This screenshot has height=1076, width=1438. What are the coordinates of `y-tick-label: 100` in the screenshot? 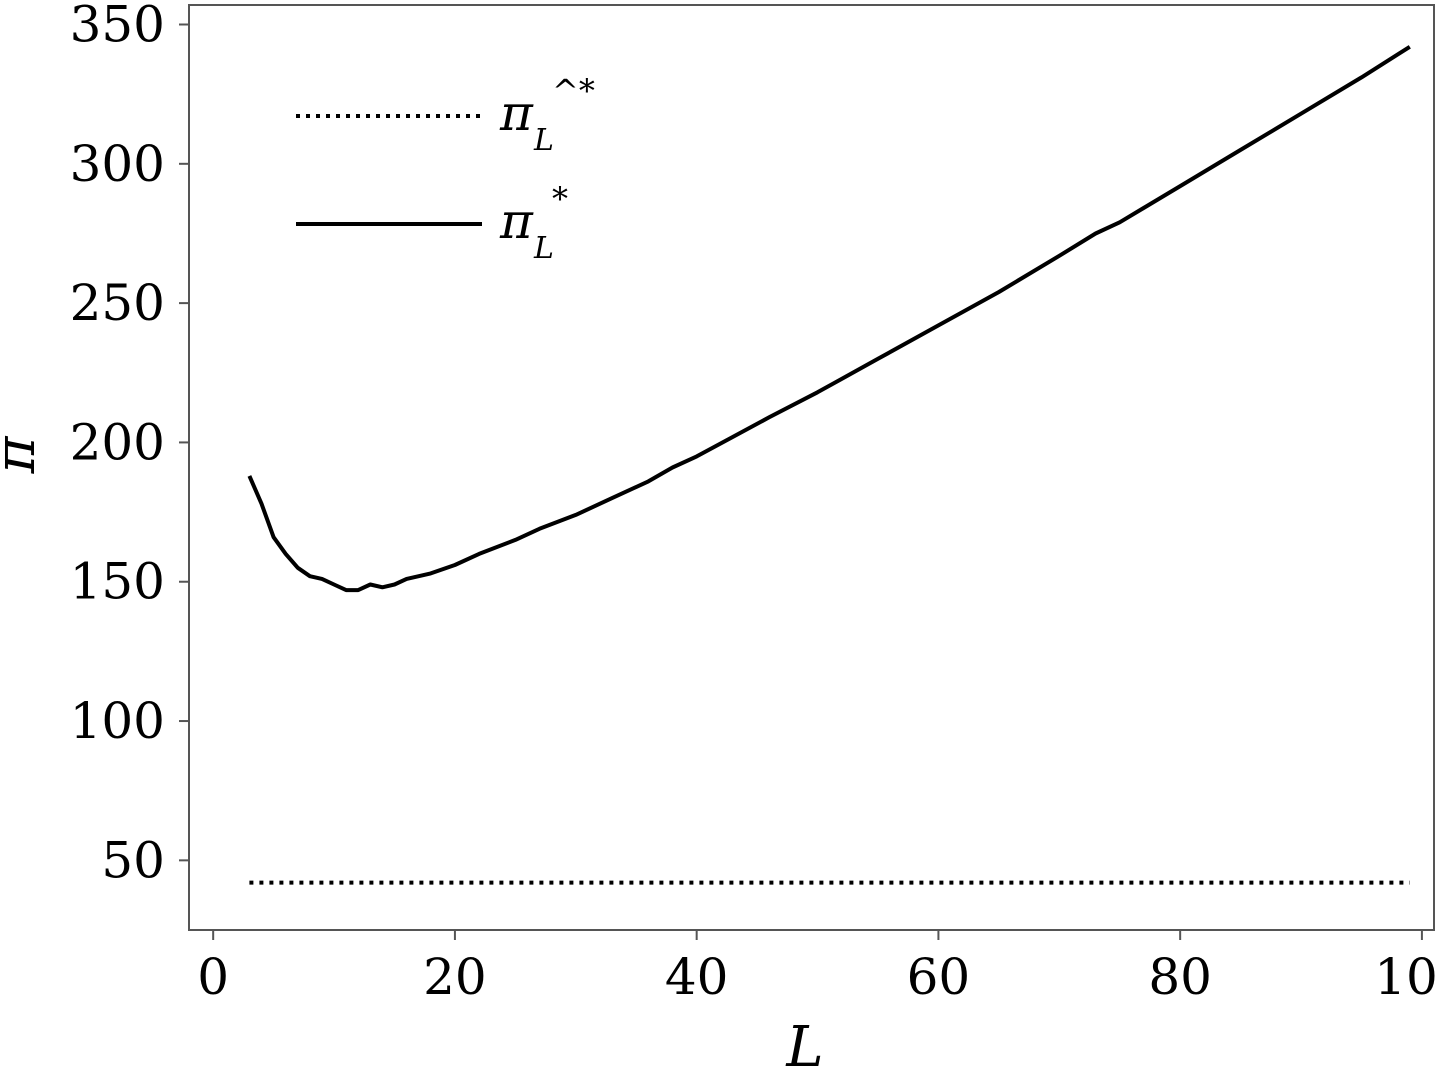 It's located at (117, 721).